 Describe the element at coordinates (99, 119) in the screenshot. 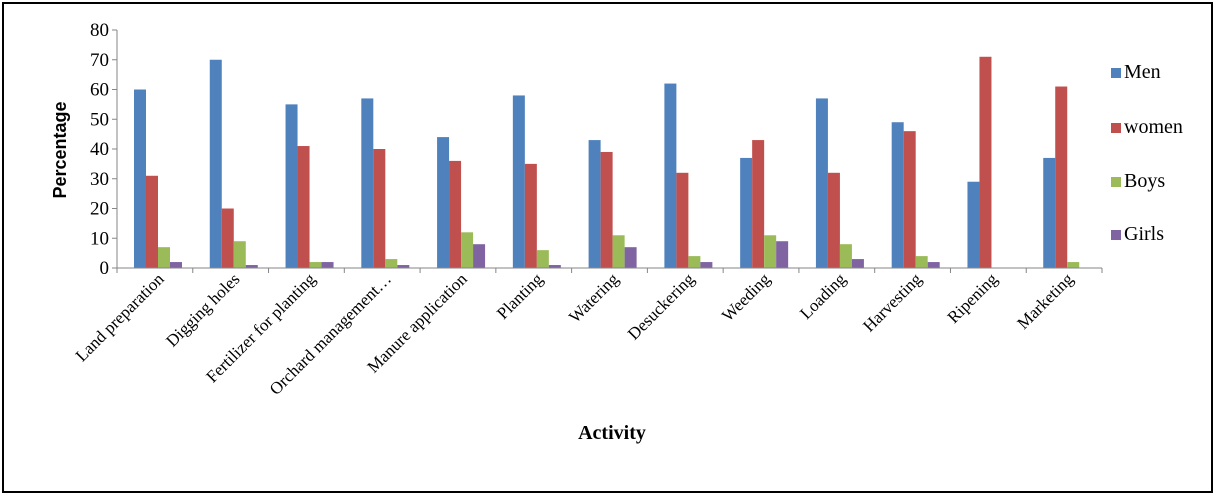

I see `y-tick-label-50: 50` at that location.